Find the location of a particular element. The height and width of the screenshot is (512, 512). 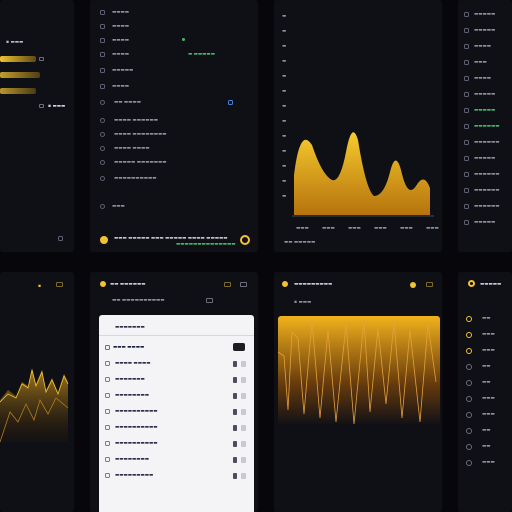

panel-b-list-item: ▬▬▬▬▬▬▬▬▬▬ is located at coordinates (155, 179).